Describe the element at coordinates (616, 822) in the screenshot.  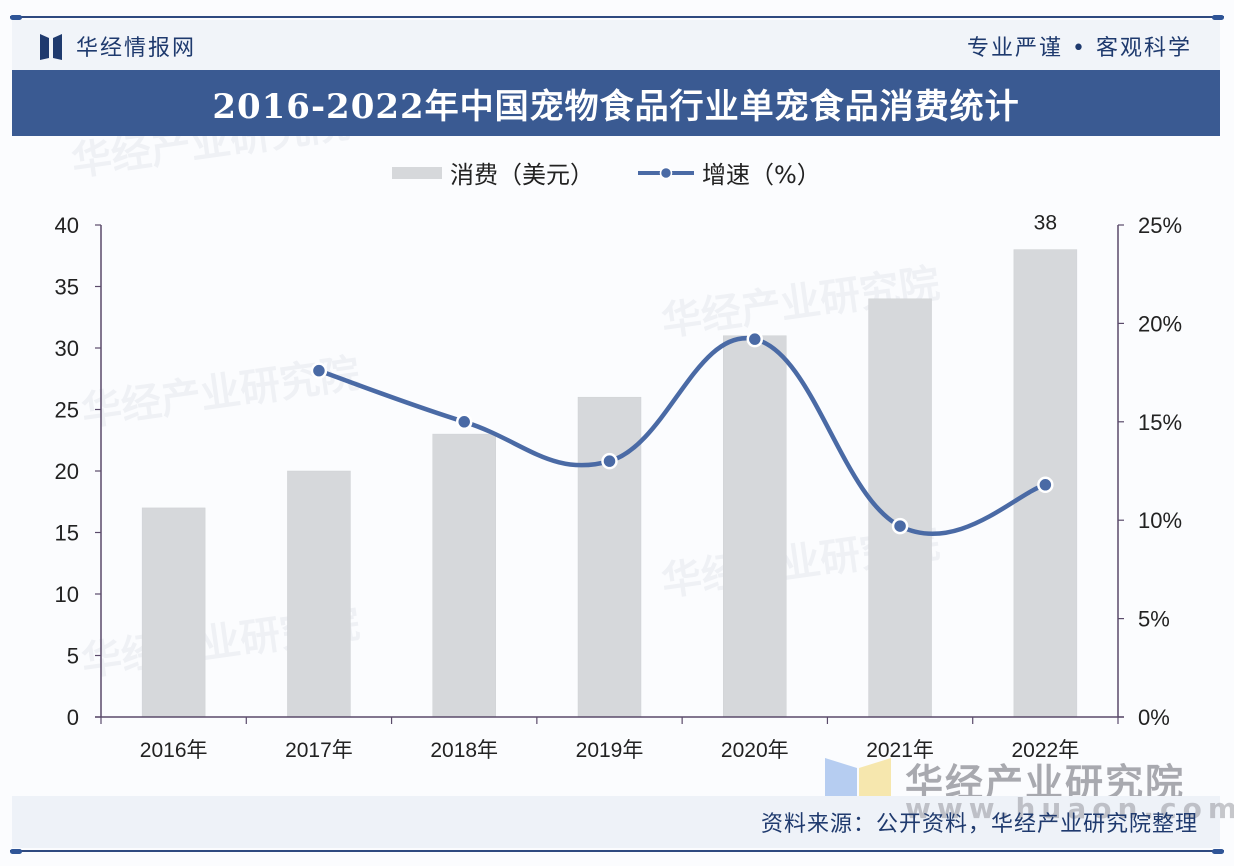
I see `footer-band` at that location.